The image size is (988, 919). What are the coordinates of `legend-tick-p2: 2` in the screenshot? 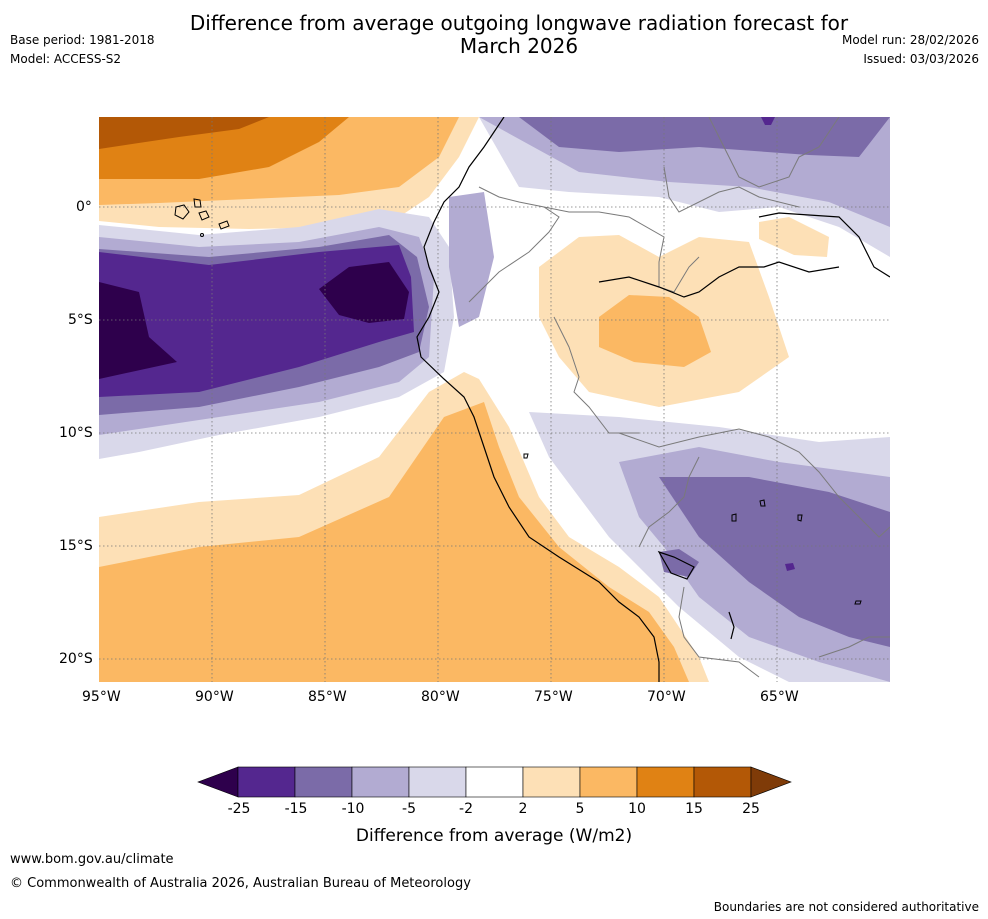 It's located at (523, 809).